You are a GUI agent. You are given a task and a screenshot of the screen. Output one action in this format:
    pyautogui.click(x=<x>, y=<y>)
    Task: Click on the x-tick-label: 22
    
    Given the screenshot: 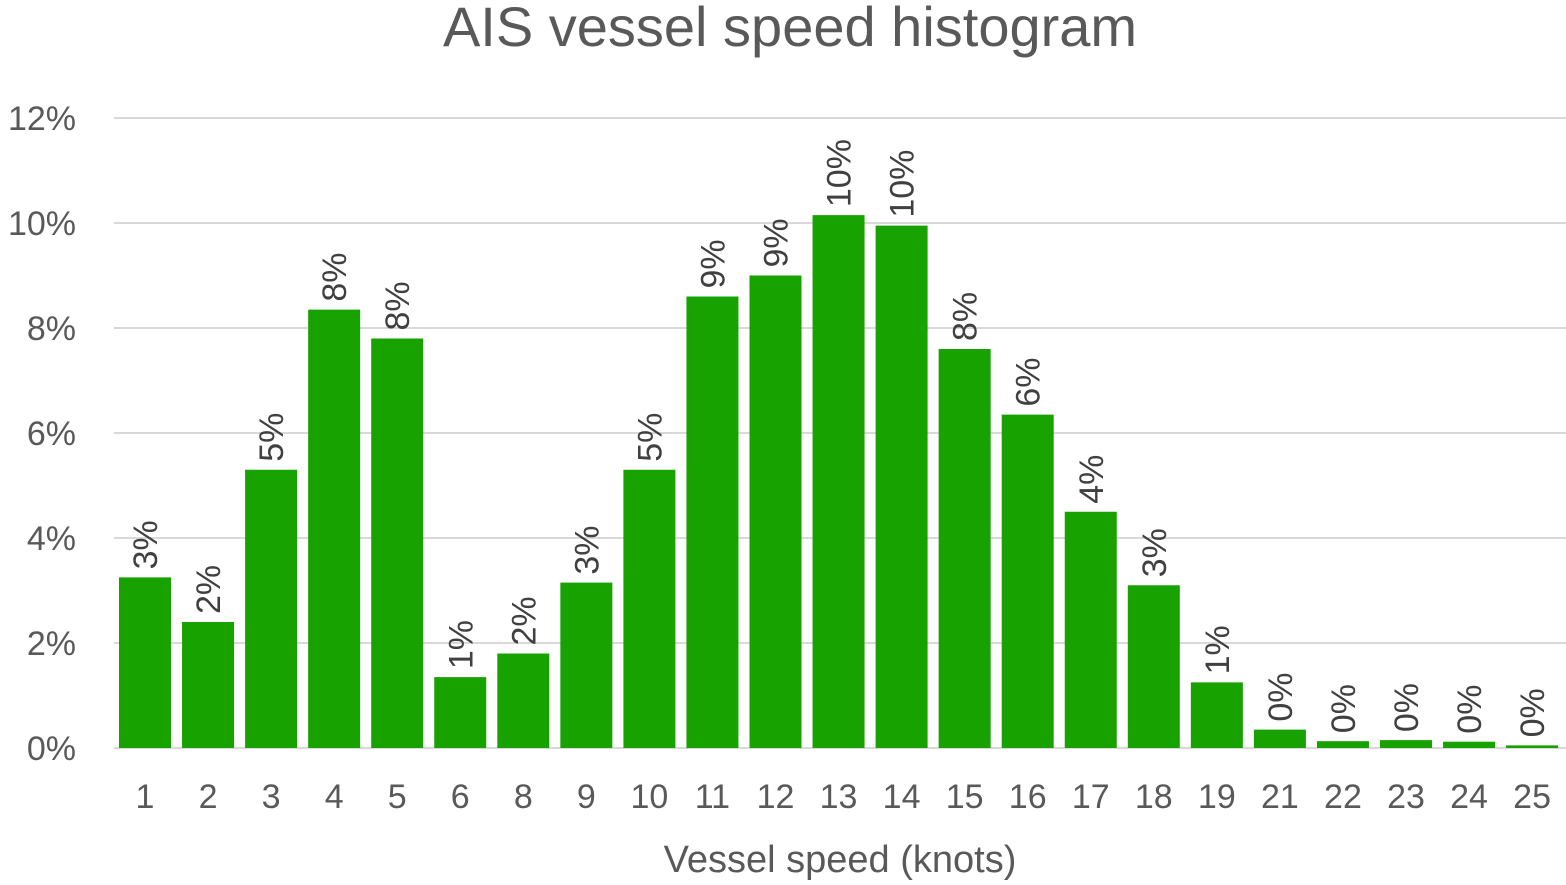 What is the action you would take?
    pyautogui.click(x=1343, y=797)
    